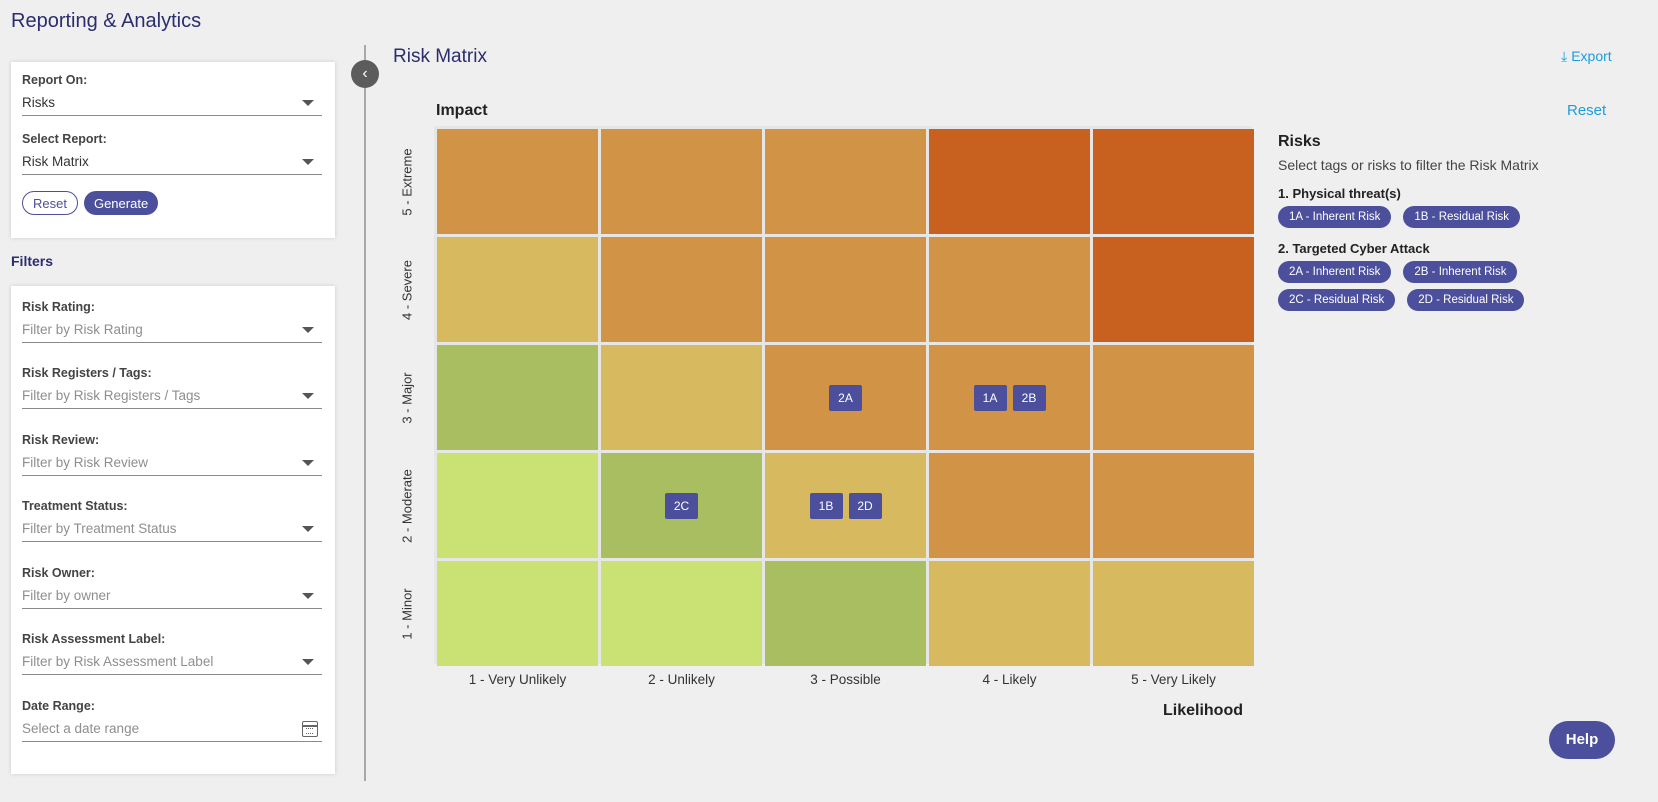  What do you see at coordinates (1335, 272) in the screenshot?
I see `risk-tag-2a: 2A - Inherent Risk` at bounding box center [1335, 272].